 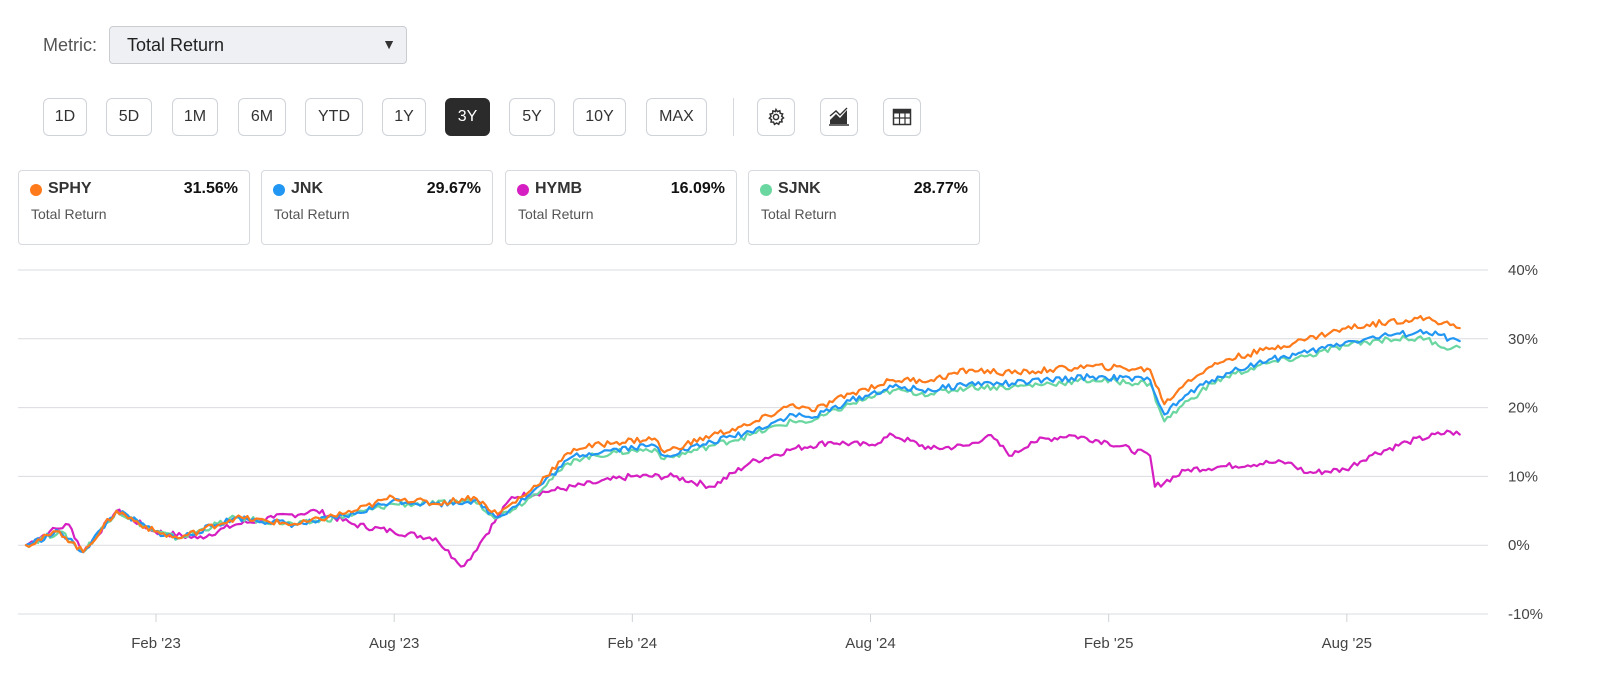 I want to click on table-icon, so click(x=902, y=117).